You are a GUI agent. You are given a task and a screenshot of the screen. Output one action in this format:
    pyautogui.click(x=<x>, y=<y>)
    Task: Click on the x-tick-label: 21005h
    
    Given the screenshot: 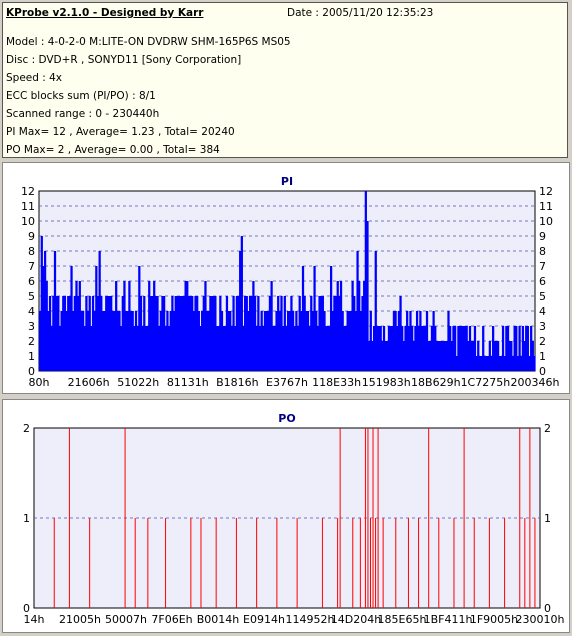 What is the action you would take?
    pyautogui.click(x=80, y=619)
    